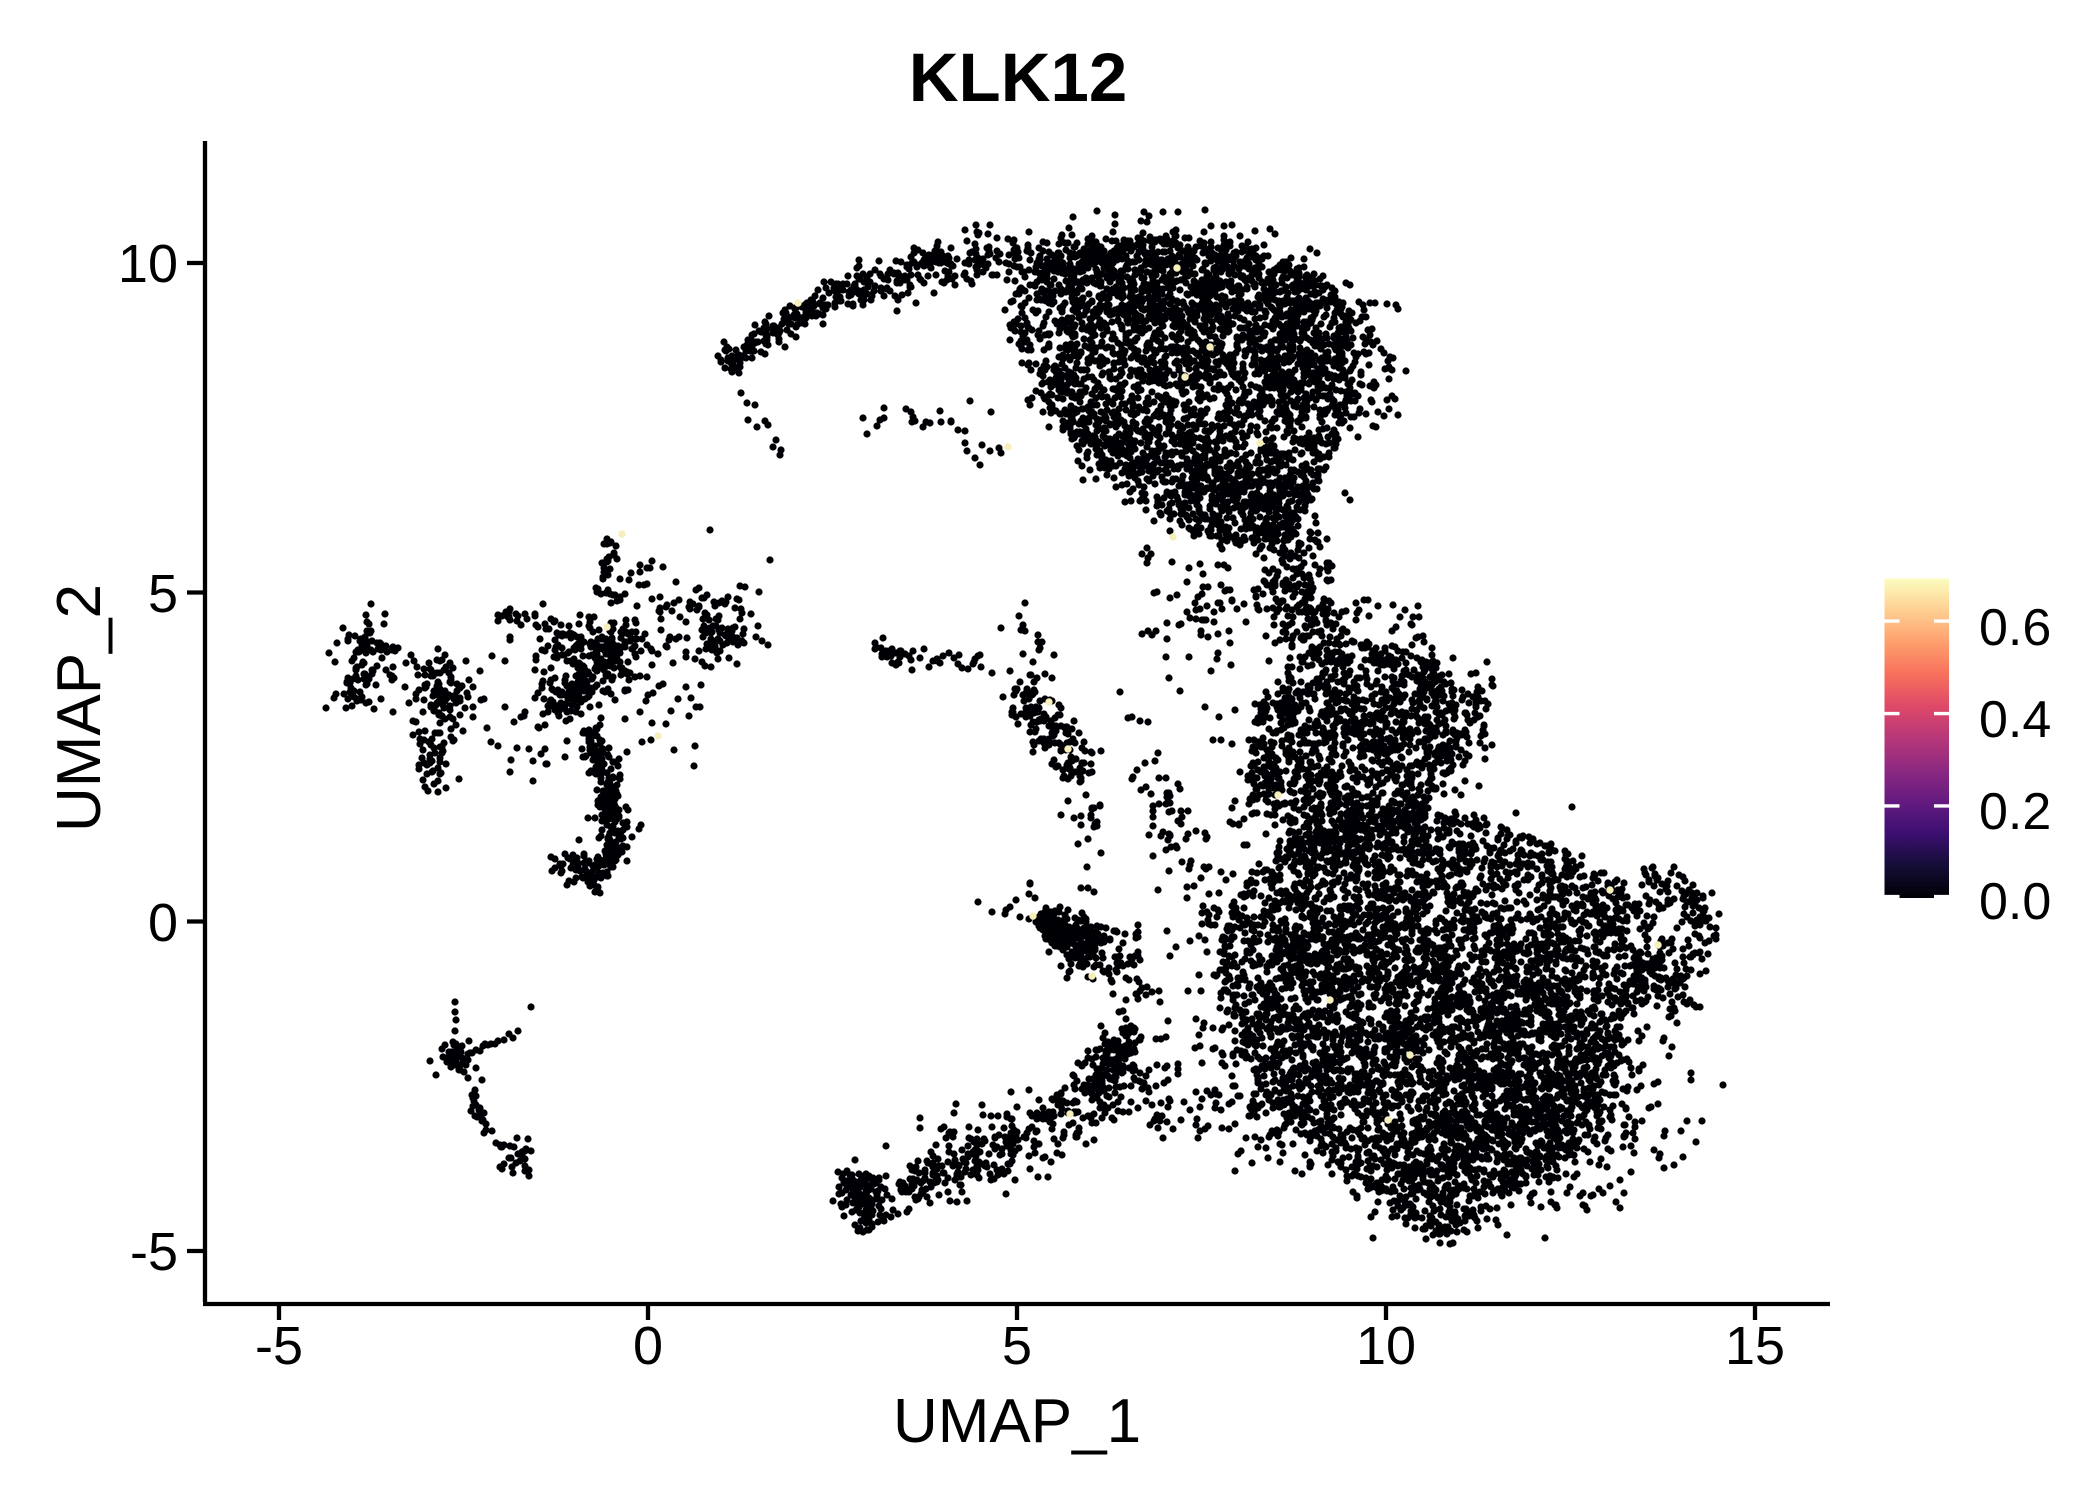 The height and width of the screenshot is (1500, 2100). What do you see at coordinates (1018, 77) in the screenshot?
I see `svg-text: KLK12` at bounding box center [1018, 77].